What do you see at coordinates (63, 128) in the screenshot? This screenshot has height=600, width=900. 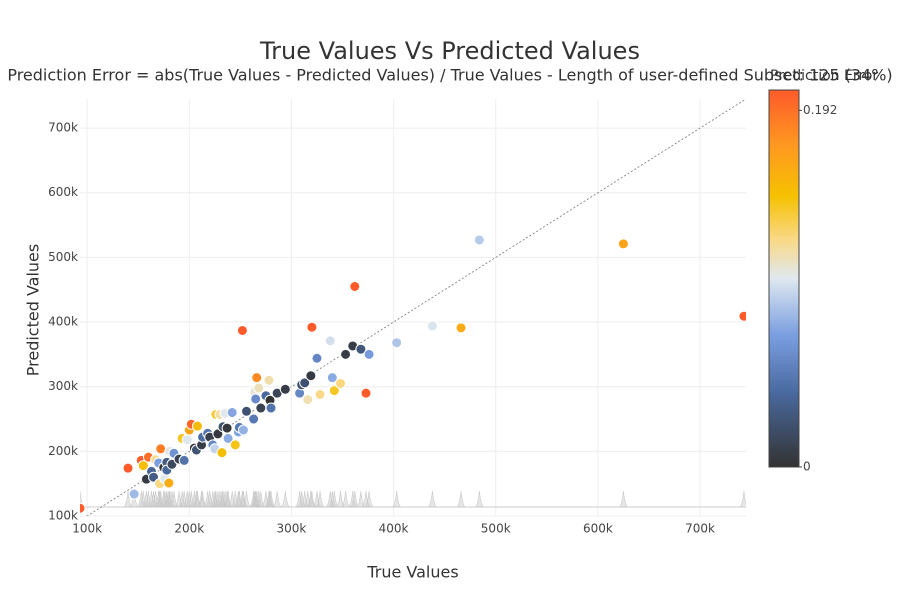 I see `y-tick-label: 700k` at bounding box center [63, 128].